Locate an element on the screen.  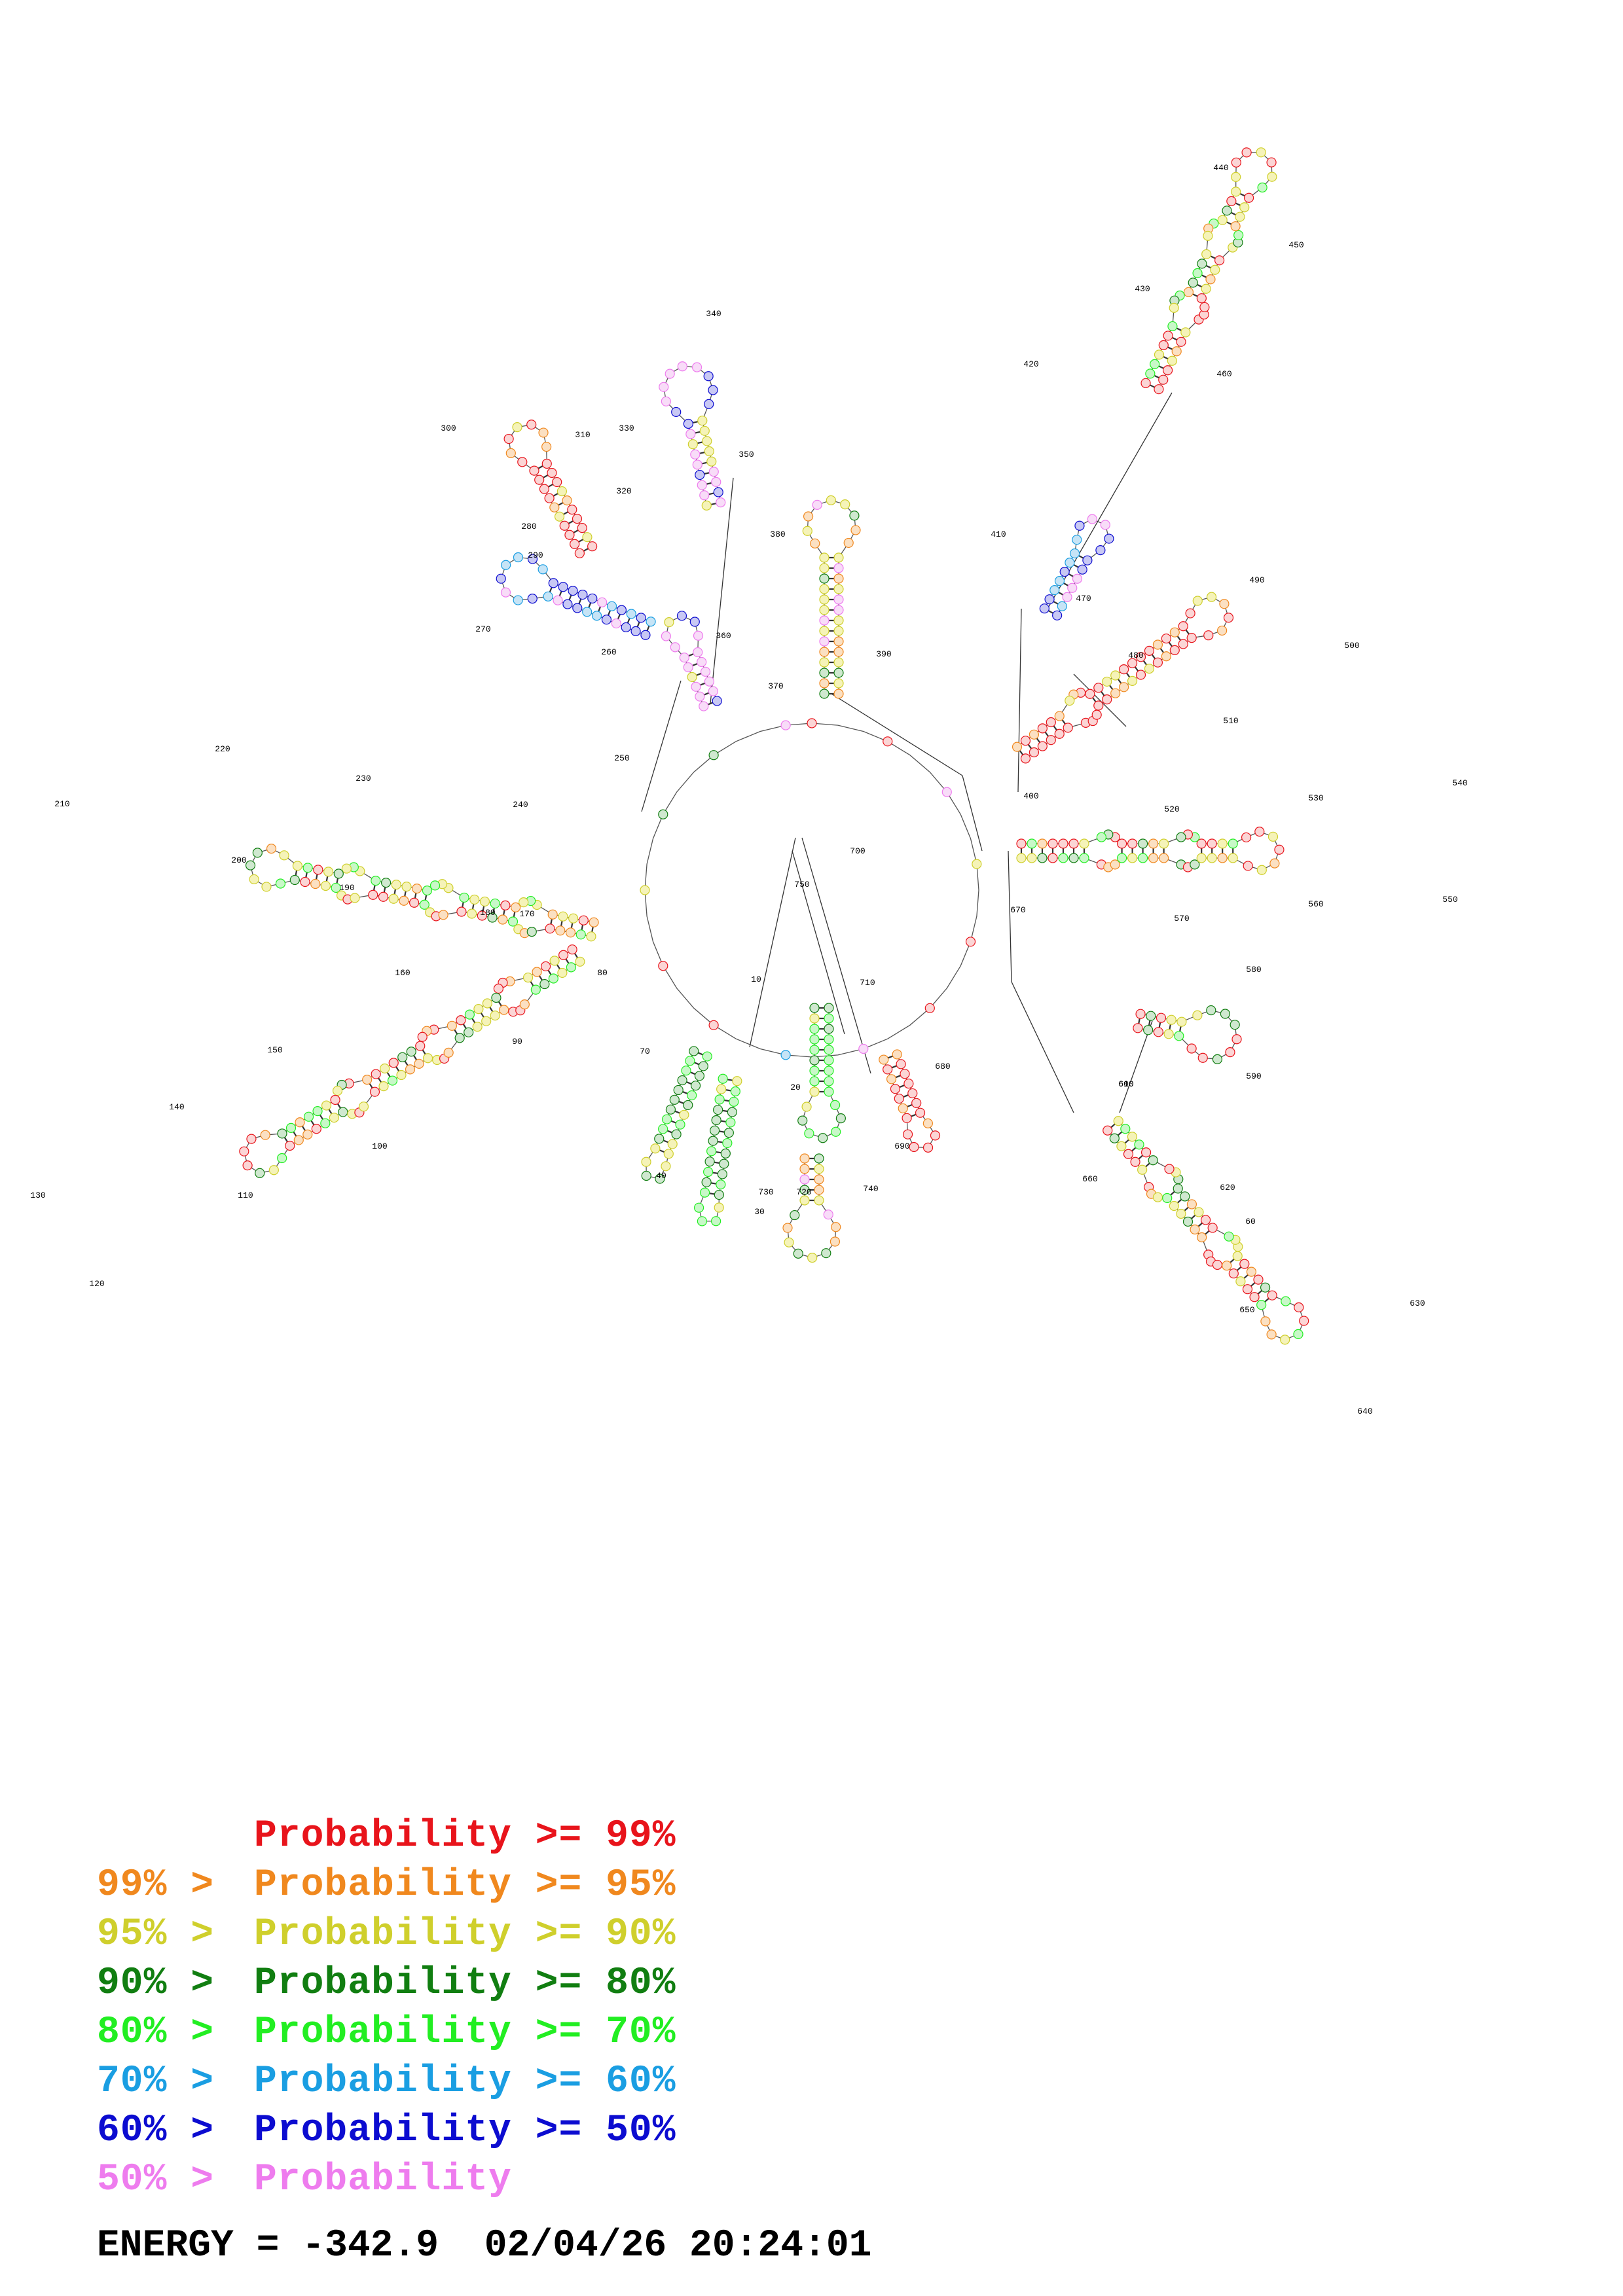
position-label: 480 is located at coordinates (1135, 655).